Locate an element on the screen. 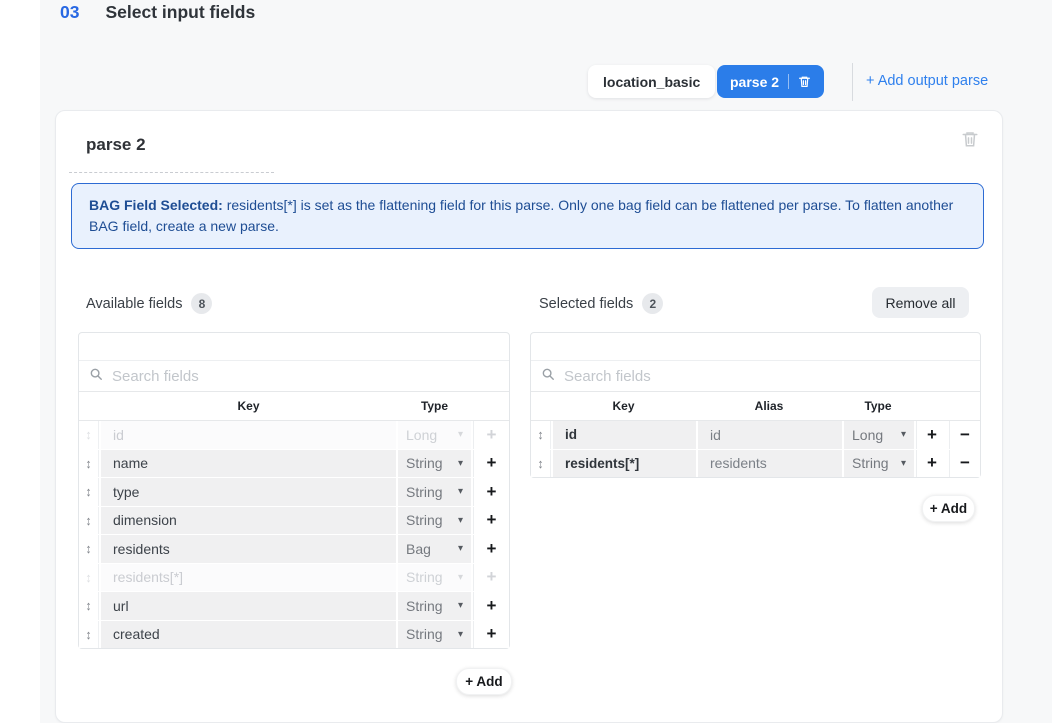 The image size is (1052, 723). table-toolbar is located at coordinates (294, 347).